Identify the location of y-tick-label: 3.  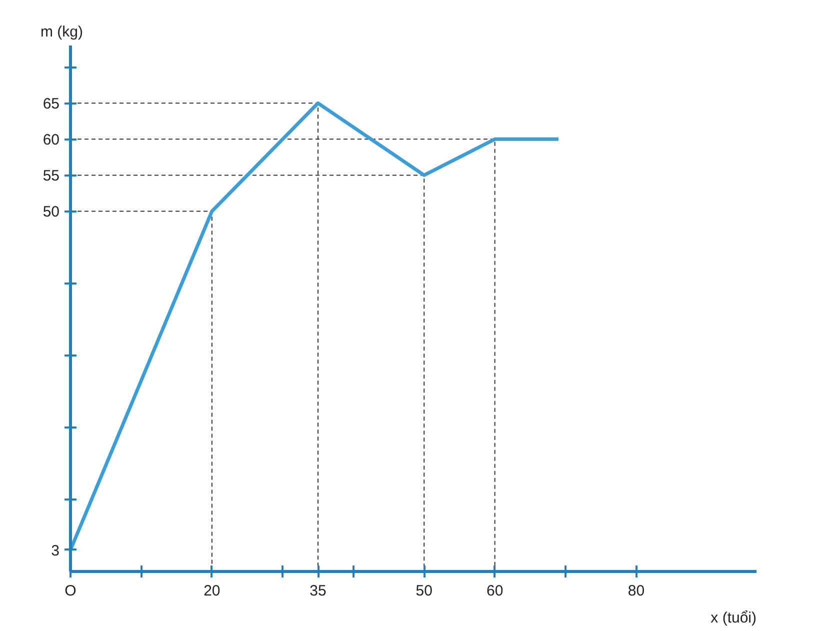
(55, 551).